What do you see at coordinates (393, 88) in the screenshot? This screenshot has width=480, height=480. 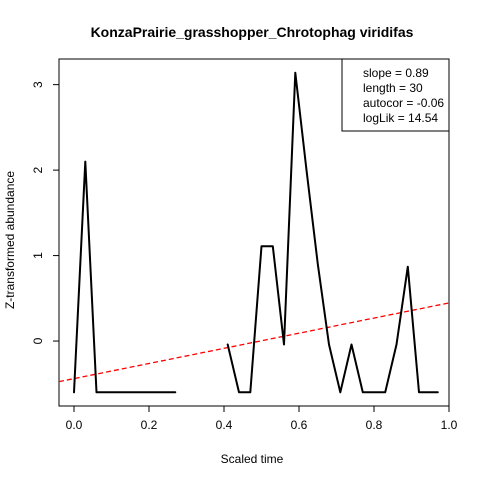 I see `legend-entry: length = 30` at bounding box center [393, 88].